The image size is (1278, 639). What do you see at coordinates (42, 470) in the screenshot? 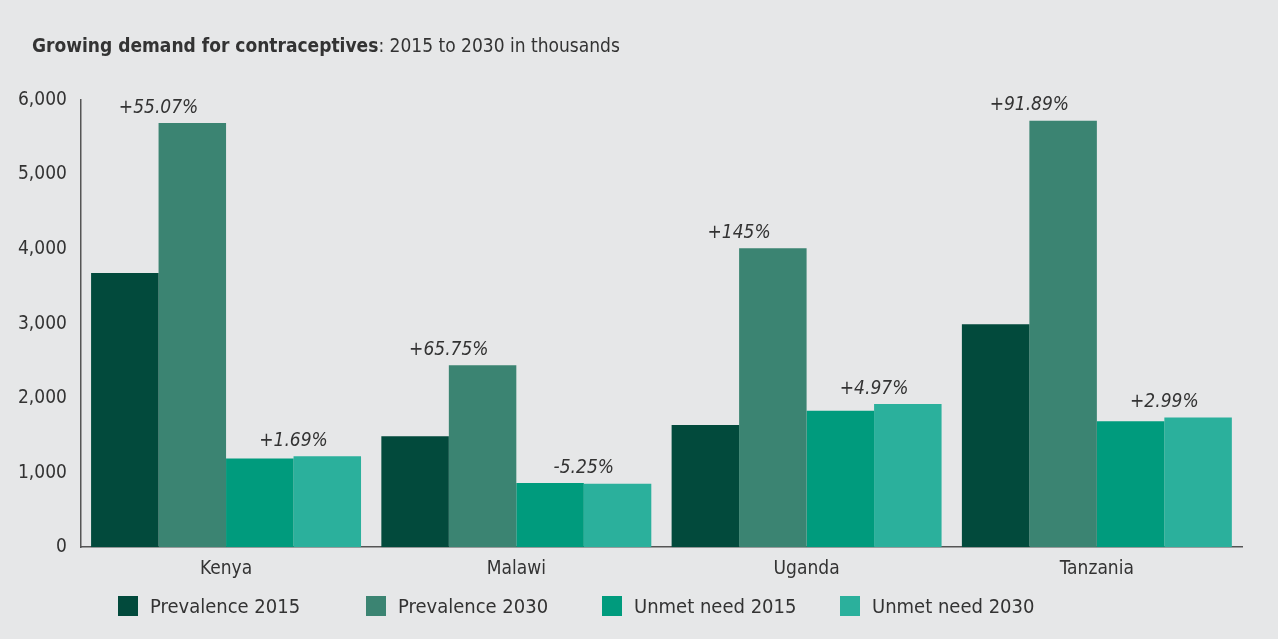
I see `y-tick-label: 1,000` at bounding box center [42, 470].